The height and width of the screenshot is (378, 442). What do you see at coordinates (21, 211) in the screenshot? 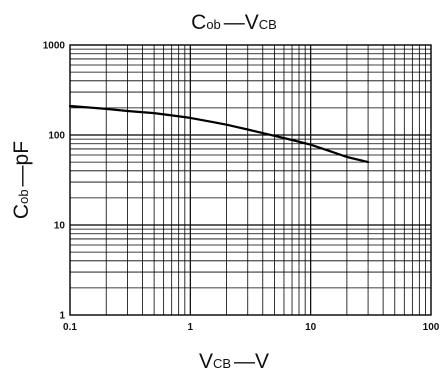
I see `ylabel-main: C` at bounding box center [21, 211].